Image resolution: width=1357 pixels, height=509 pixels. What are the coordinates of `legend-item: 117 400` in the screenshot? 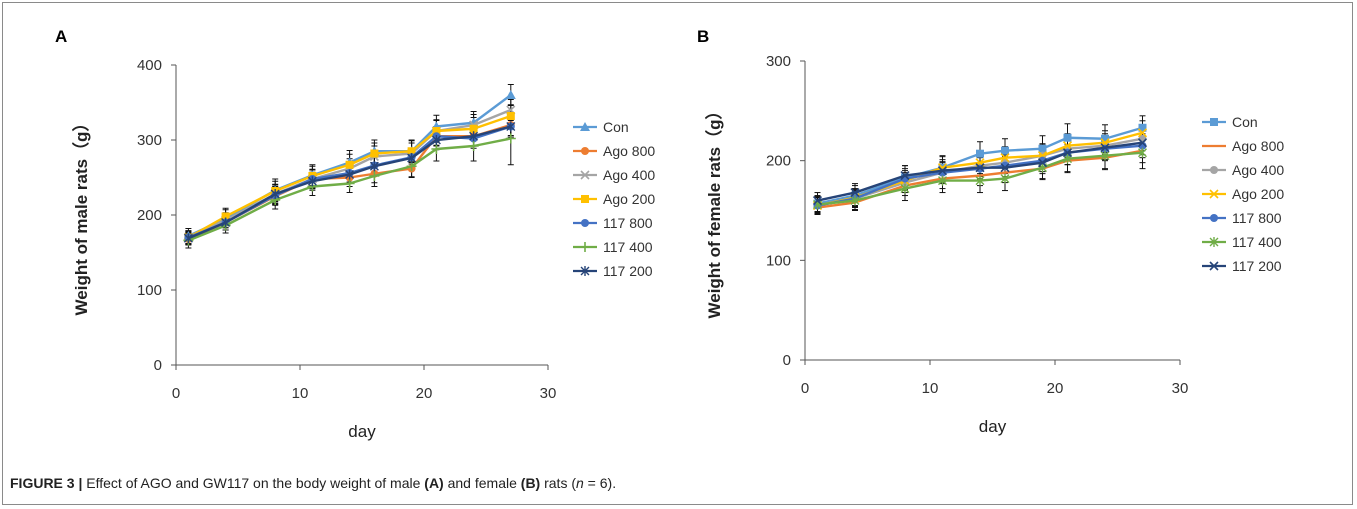 It's located at (613, 247).